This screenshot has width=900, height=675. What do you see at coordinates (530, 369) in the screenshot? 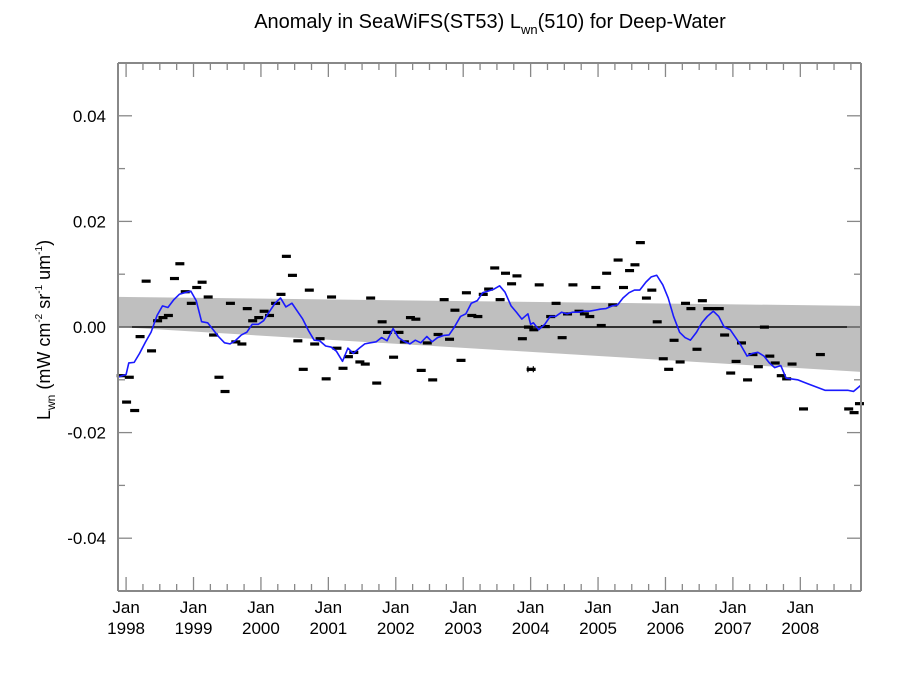
I see `error-bar-point` at bounding box center [530, 369].